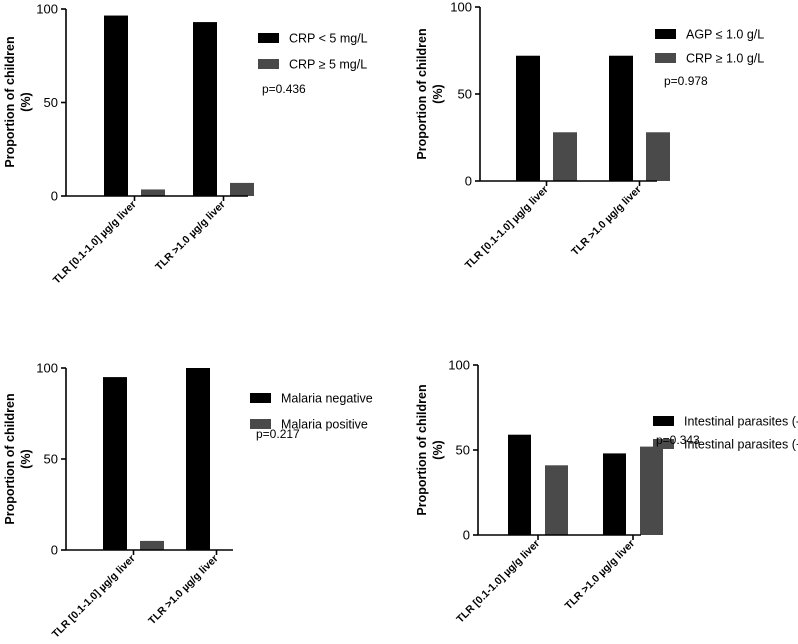 Image resolution: width=798 pixels, height=644 pixels. I want to click on legend-label-2: Intestinal parasites (+), so click(741, 445).